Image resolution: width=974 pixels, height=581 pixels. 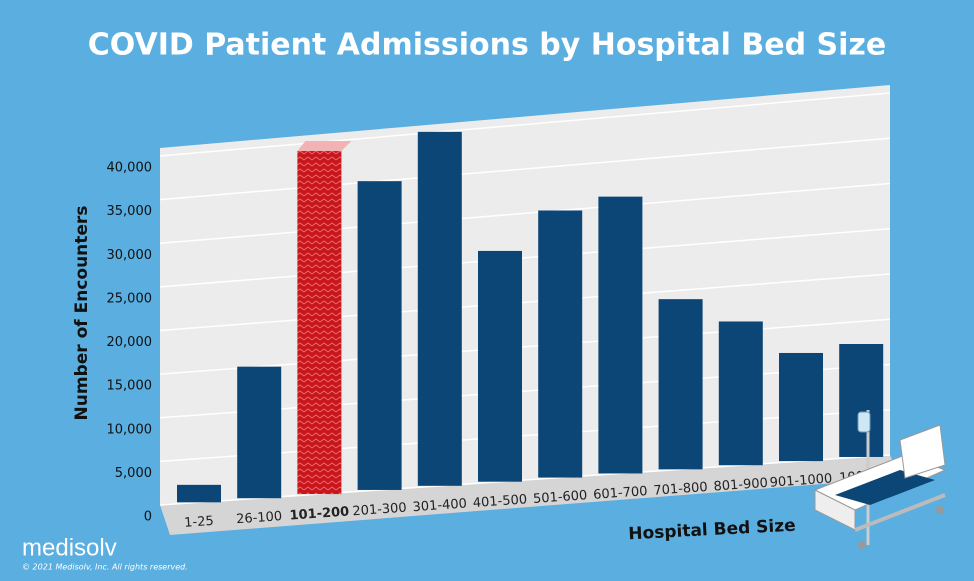 I want to click on x-tick-label: 26-100, so click(x=259, y=518).